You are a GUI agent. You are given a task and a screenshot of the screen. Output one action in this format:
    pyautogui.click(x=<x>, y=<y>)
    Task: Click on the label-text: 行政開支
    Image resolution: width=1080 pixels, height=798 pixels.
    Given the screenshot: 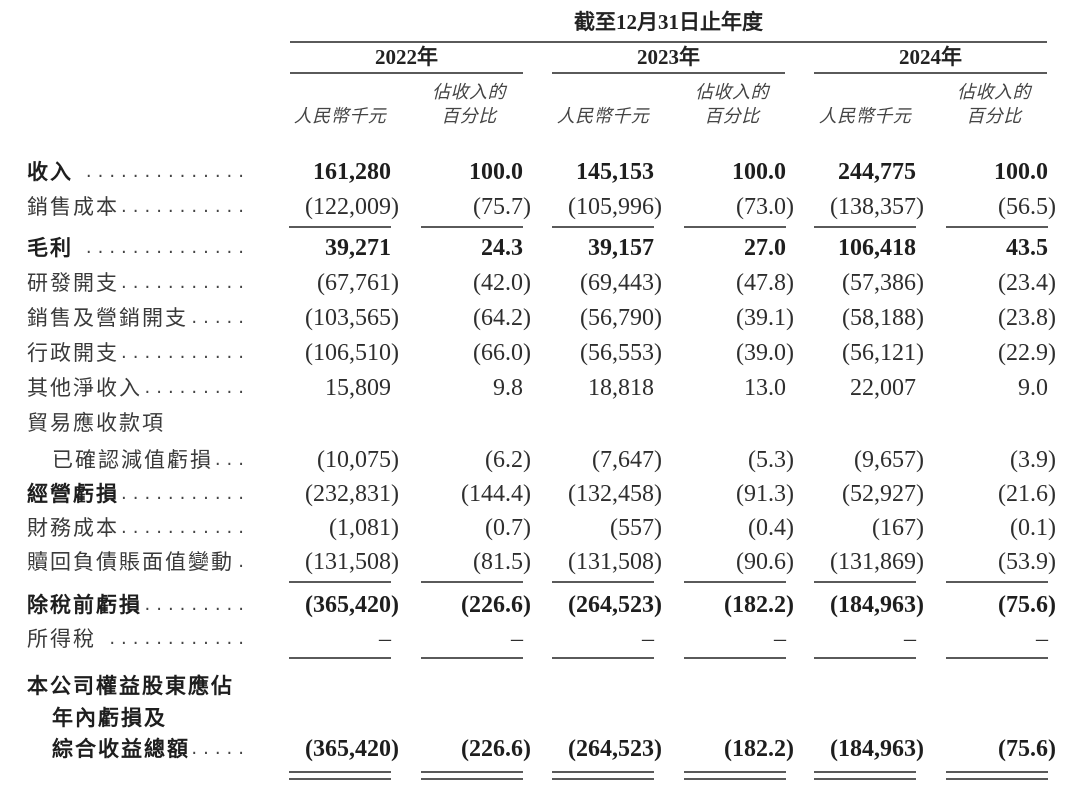 What is the action you would take?
    pyautogui.click(x=73, y=353)
    